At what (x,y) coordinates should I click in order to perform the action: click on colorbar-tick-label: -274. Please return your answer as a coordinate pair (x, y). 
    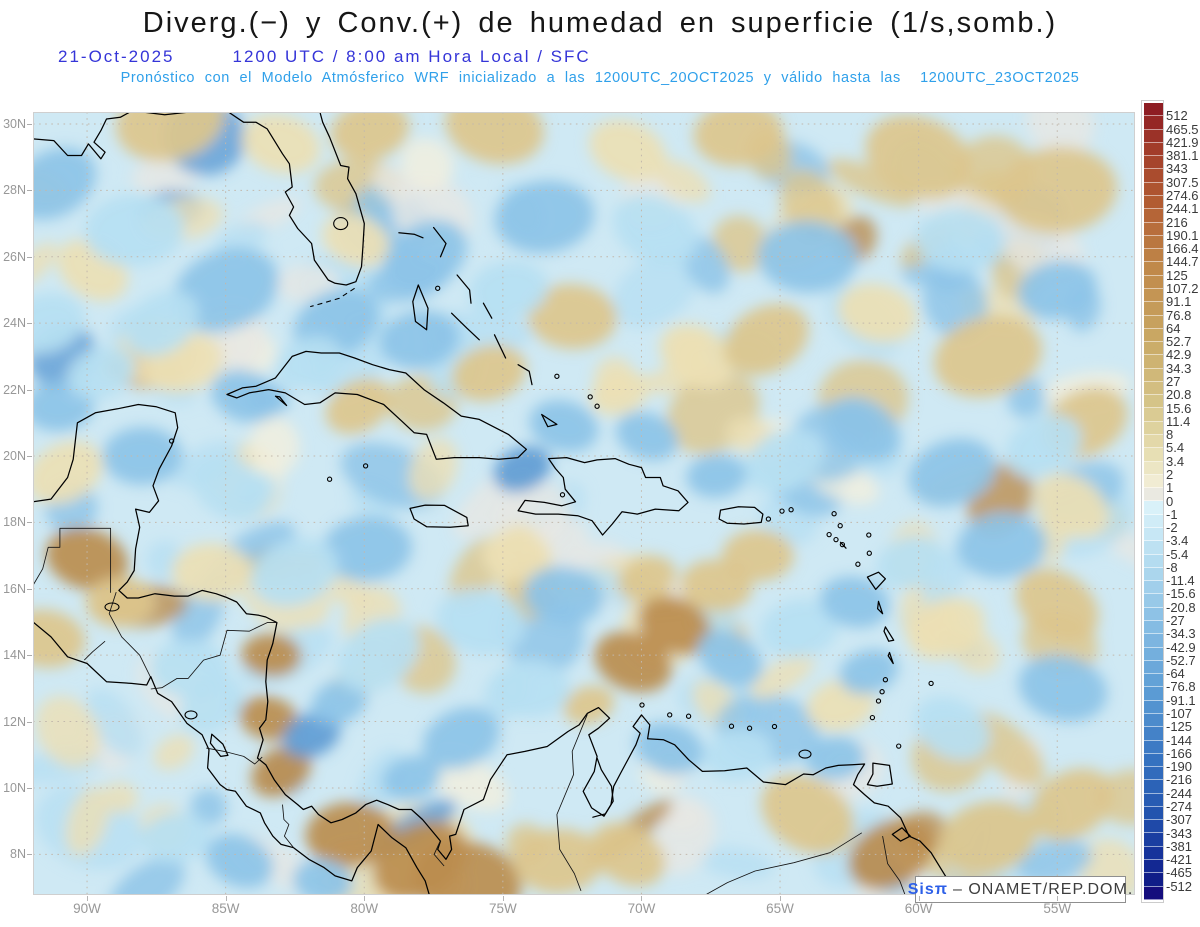
    Looking at the image, I should click on (1179, 807).